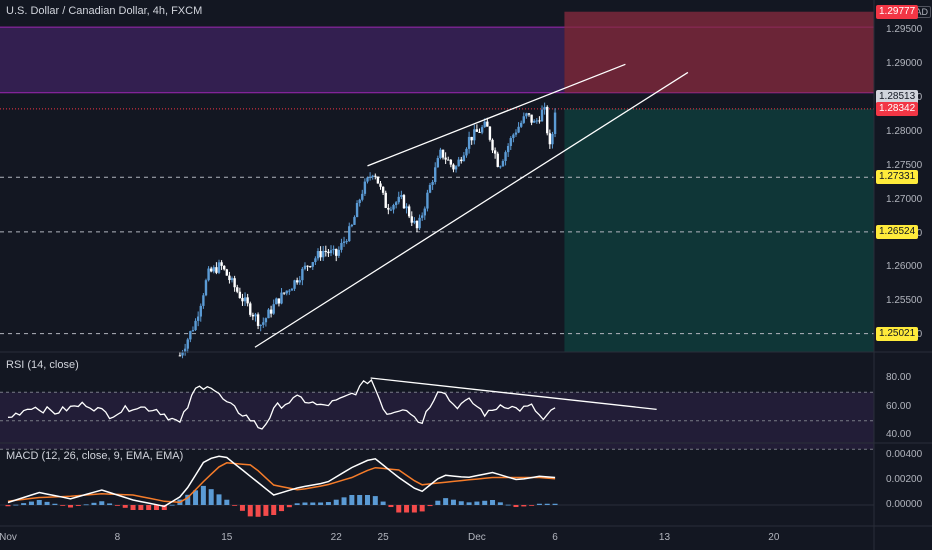  I want to click on rsi-divergence-line, so click(513, 393).